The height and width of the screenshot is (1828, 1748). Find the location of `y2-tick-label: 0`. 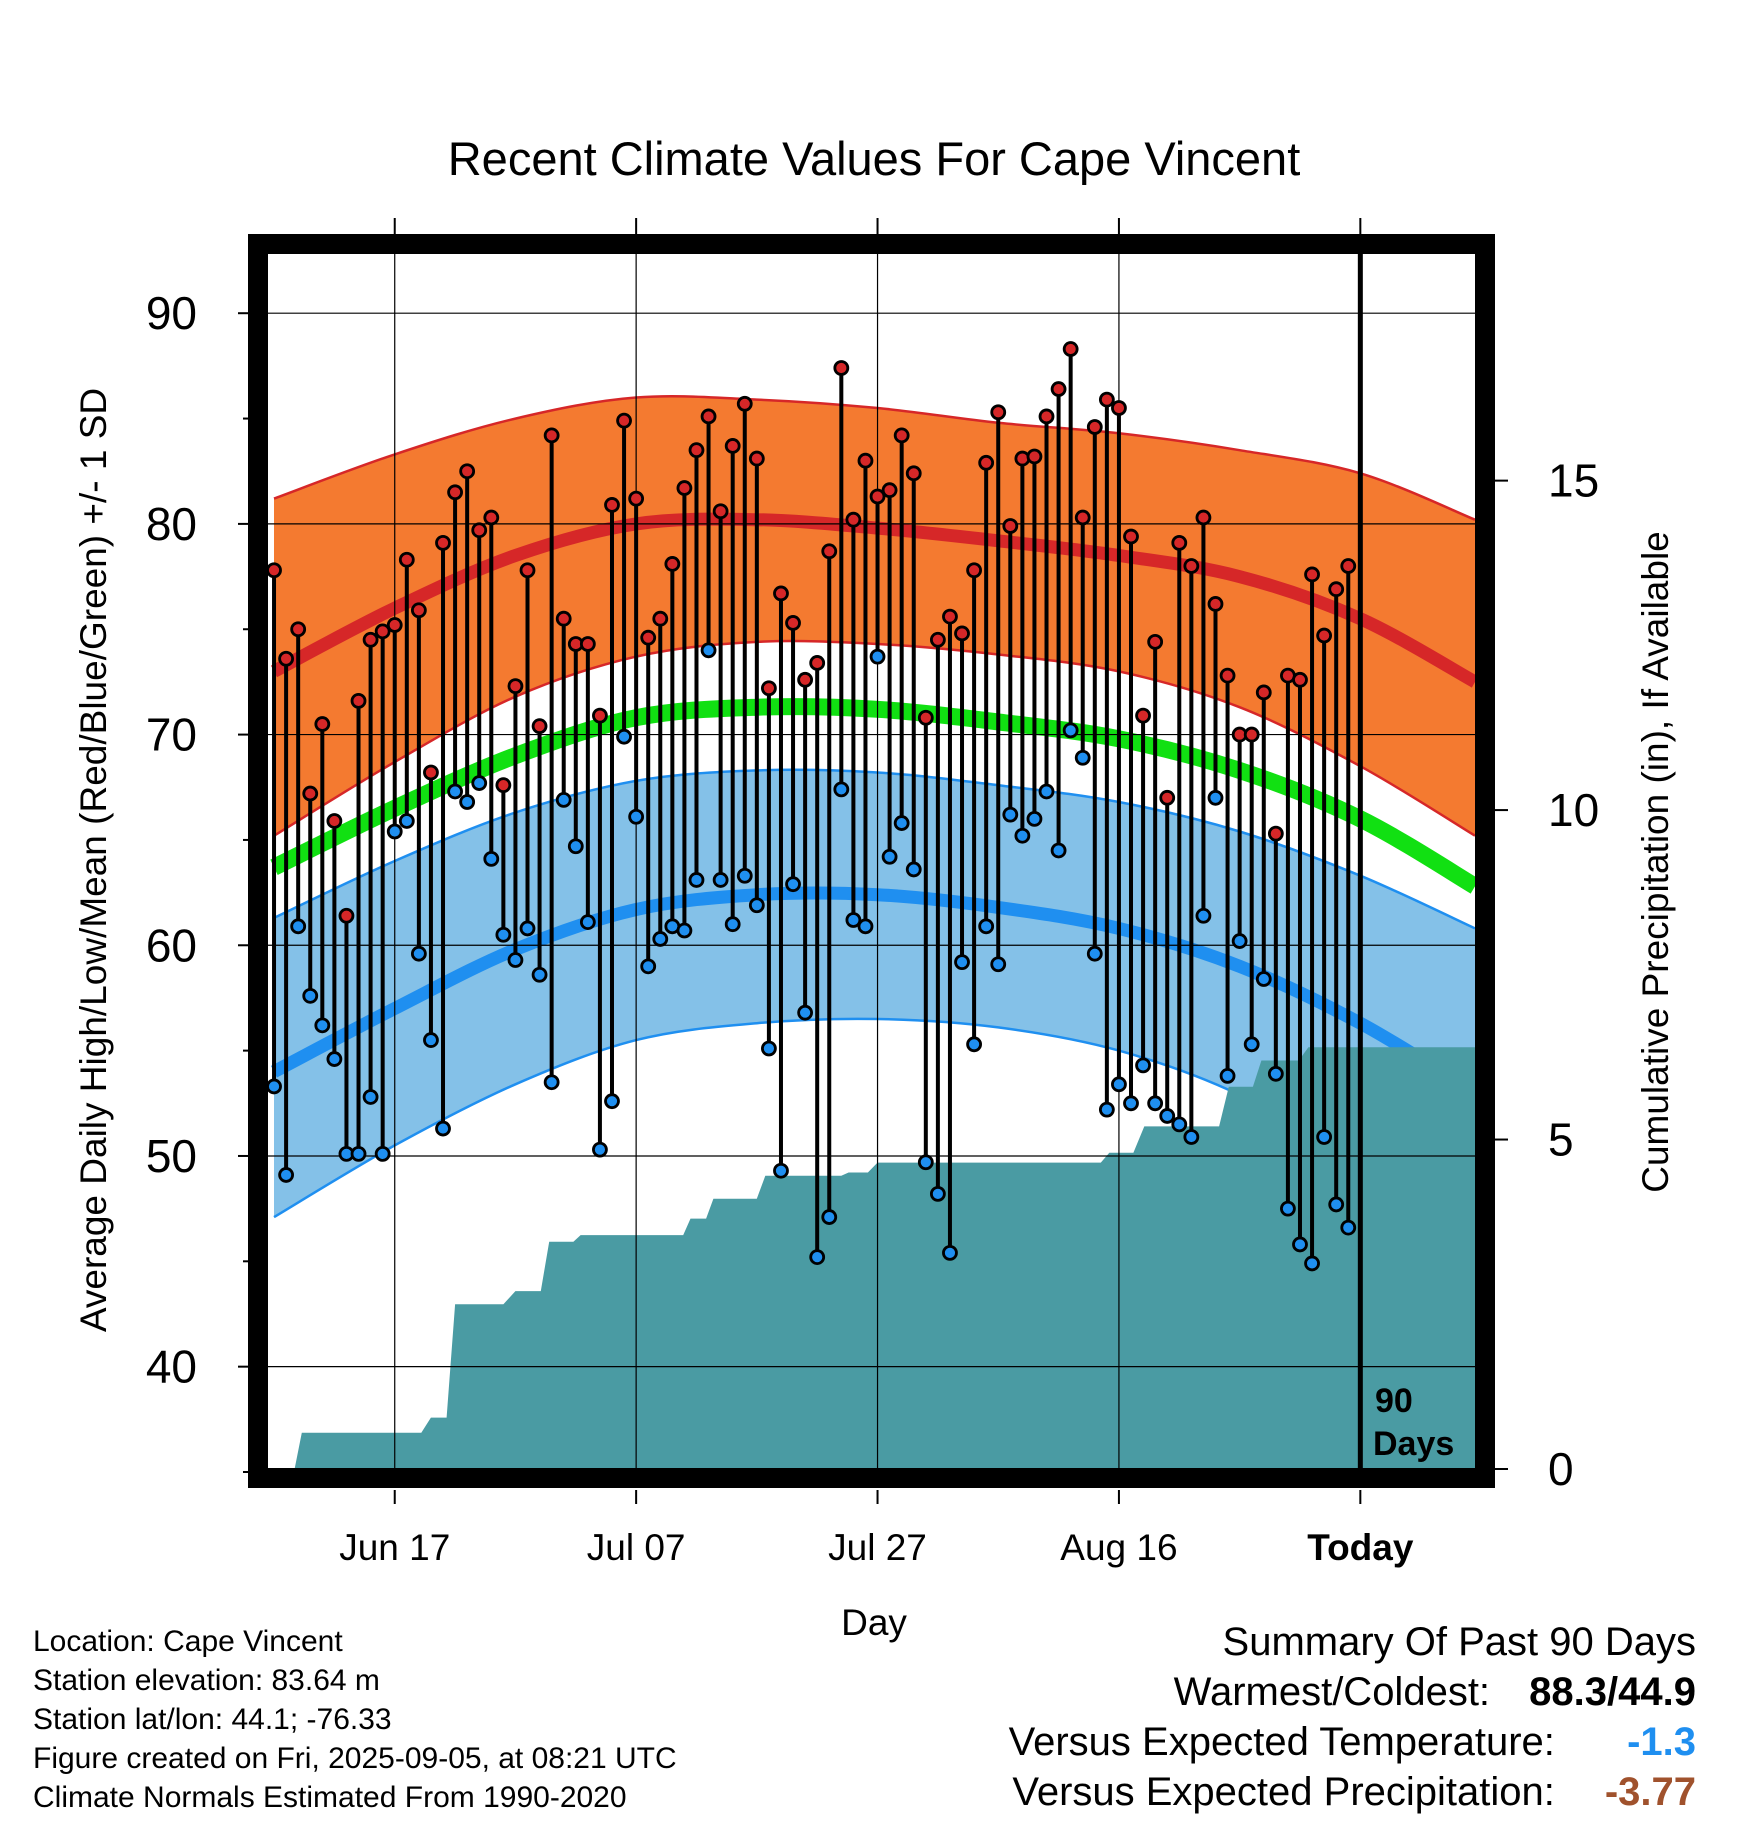

y2-tick-label: 0 is located at coordinates (1561, 1469).